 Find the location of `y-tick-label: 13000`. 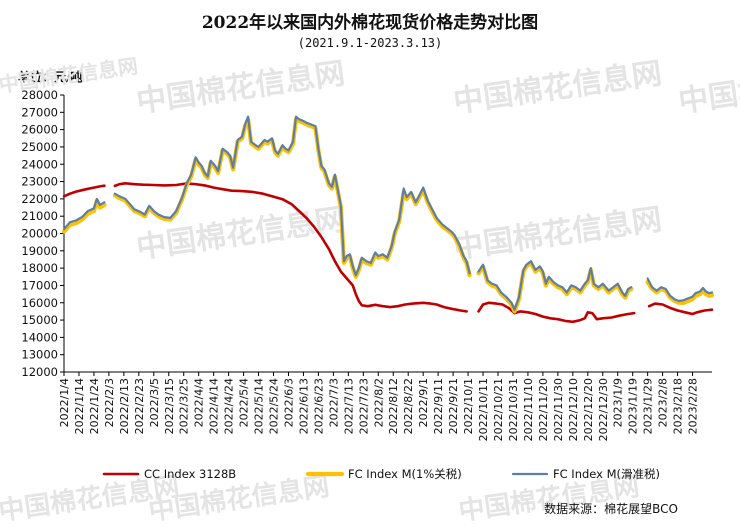

y-tick-label: 13000 is located at coordinates (39, 355).